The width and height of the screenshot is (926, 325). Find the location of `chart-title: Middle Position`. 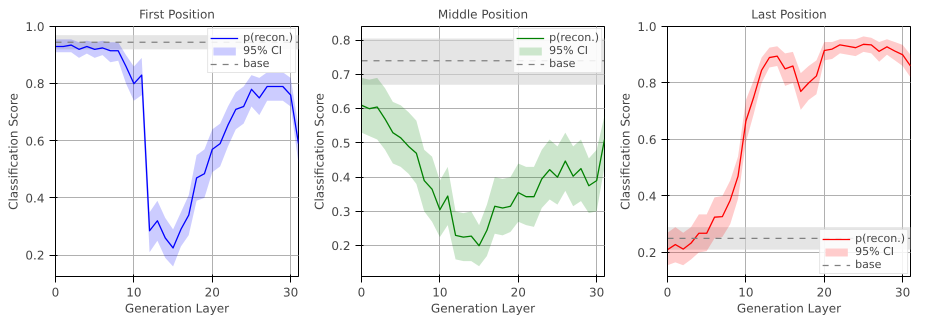

chart-title: Middle Position is located at coordinates (483, 15).